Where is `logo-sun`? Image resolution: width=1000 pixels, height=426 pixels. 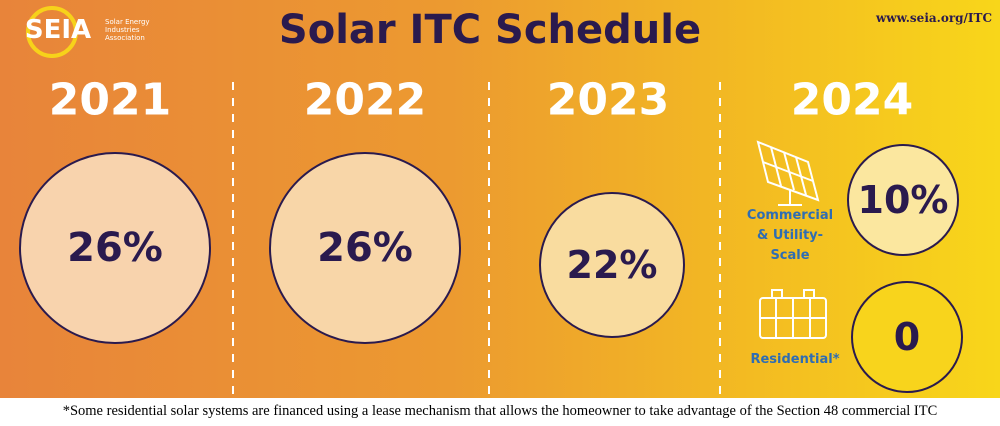
logo-sun is located at coordinates (52, 32).